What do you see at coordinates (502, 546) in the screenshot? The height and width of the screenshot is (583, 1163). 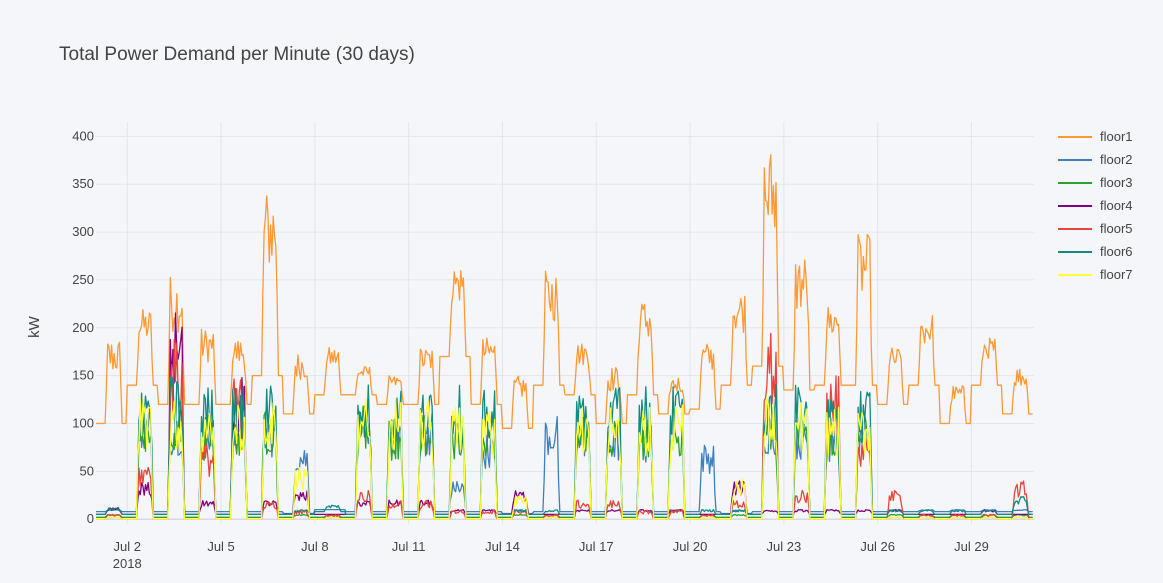 I see `x-tick-label: Jul 14` at bounding box center [502, 546].